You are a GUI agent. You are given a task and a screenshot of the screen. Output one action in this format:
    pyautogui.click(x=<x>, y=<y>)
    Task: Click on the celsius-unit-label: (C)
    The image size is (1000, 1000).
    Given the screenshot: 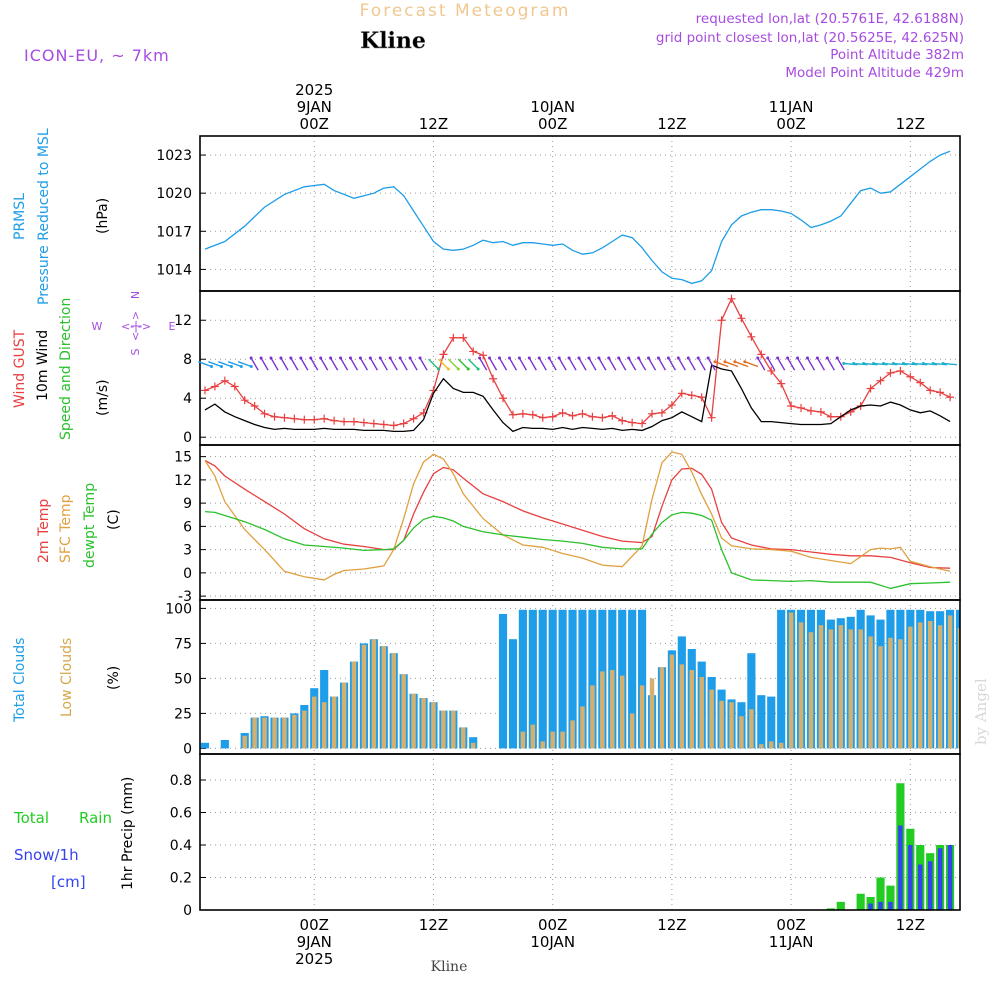 What is the action you would take?
    pyautogui.click(x=114, y=519)
    